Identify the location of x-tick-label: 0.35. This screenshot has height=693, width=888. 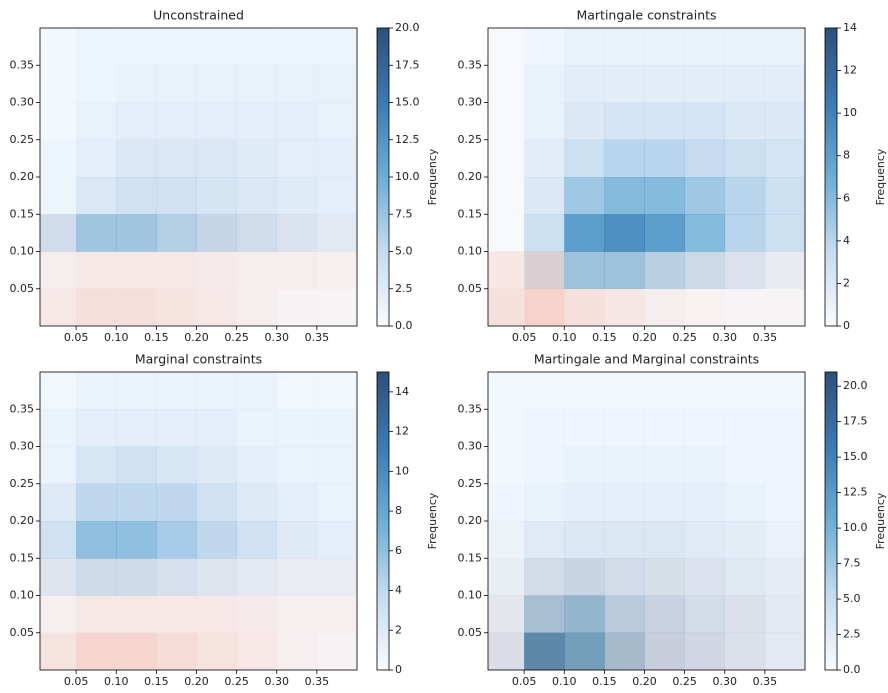
(765, 681).